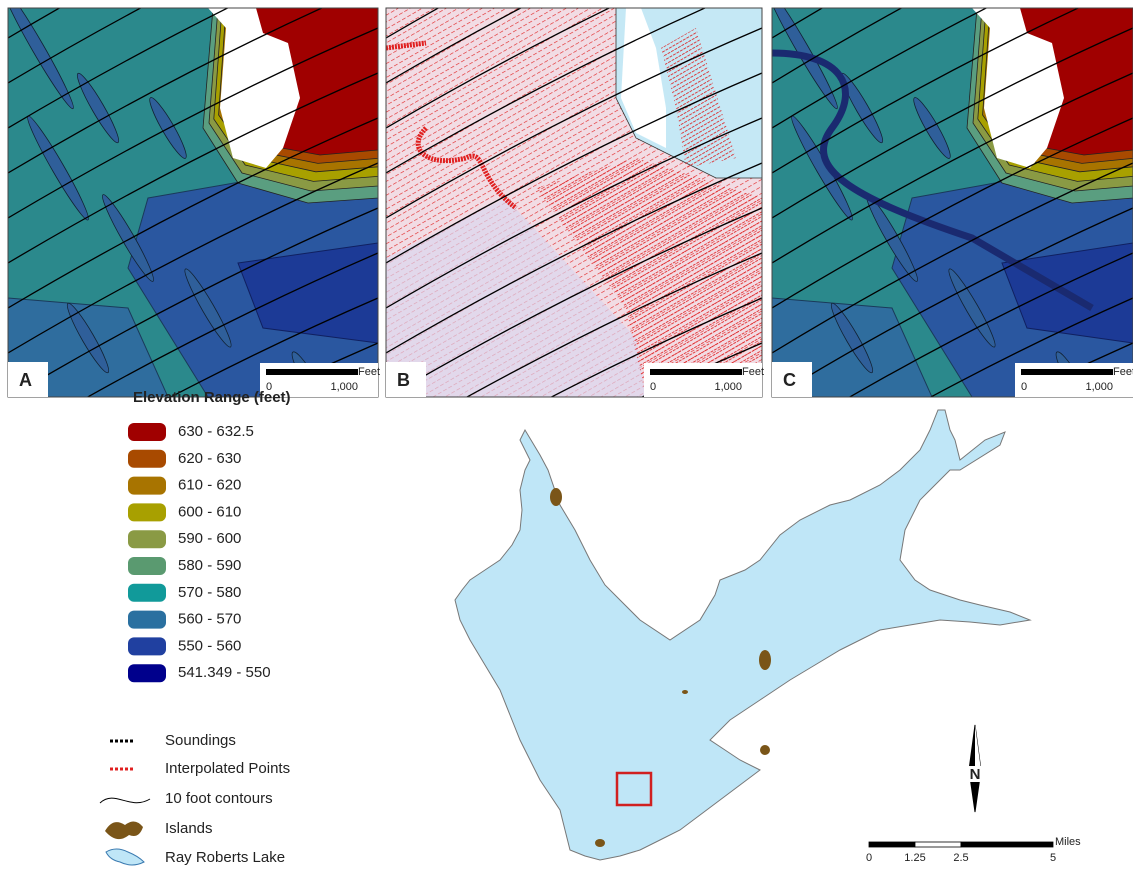 The width and height of the screenshot is (1133, 869). I want to click on contour-symbol, so click(125, 800).